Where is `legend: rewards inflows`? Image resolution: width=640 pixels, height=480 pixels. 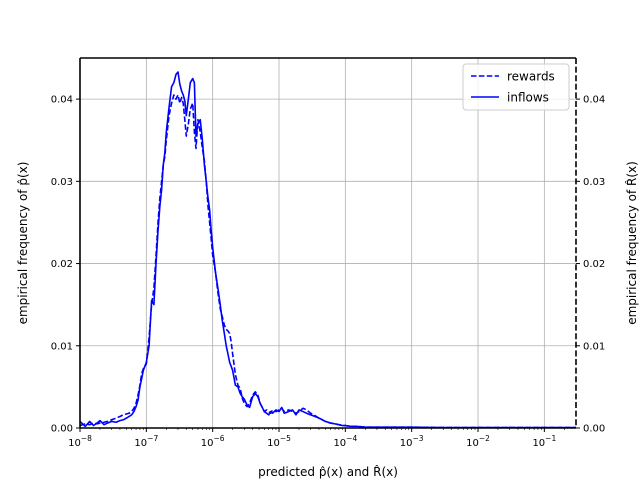
legend: rewards inflows is located at coordinates (516, 87).